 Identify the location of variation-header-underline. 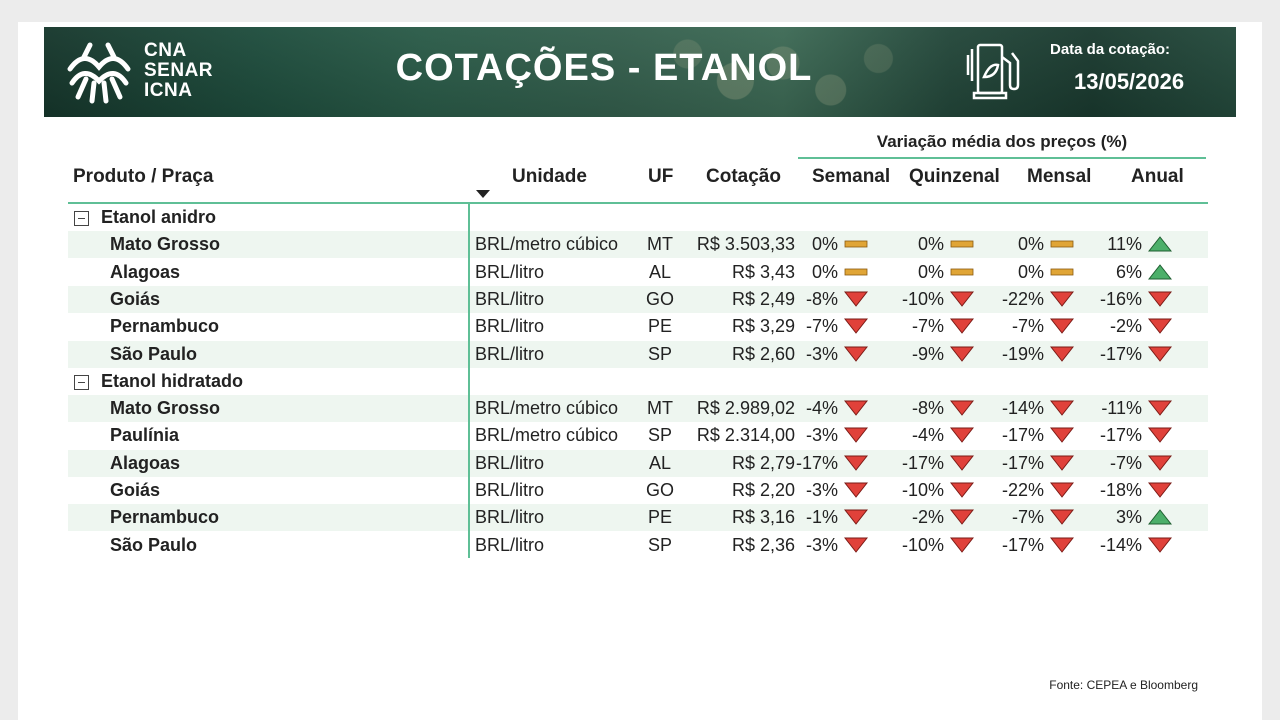
(1002, 158).